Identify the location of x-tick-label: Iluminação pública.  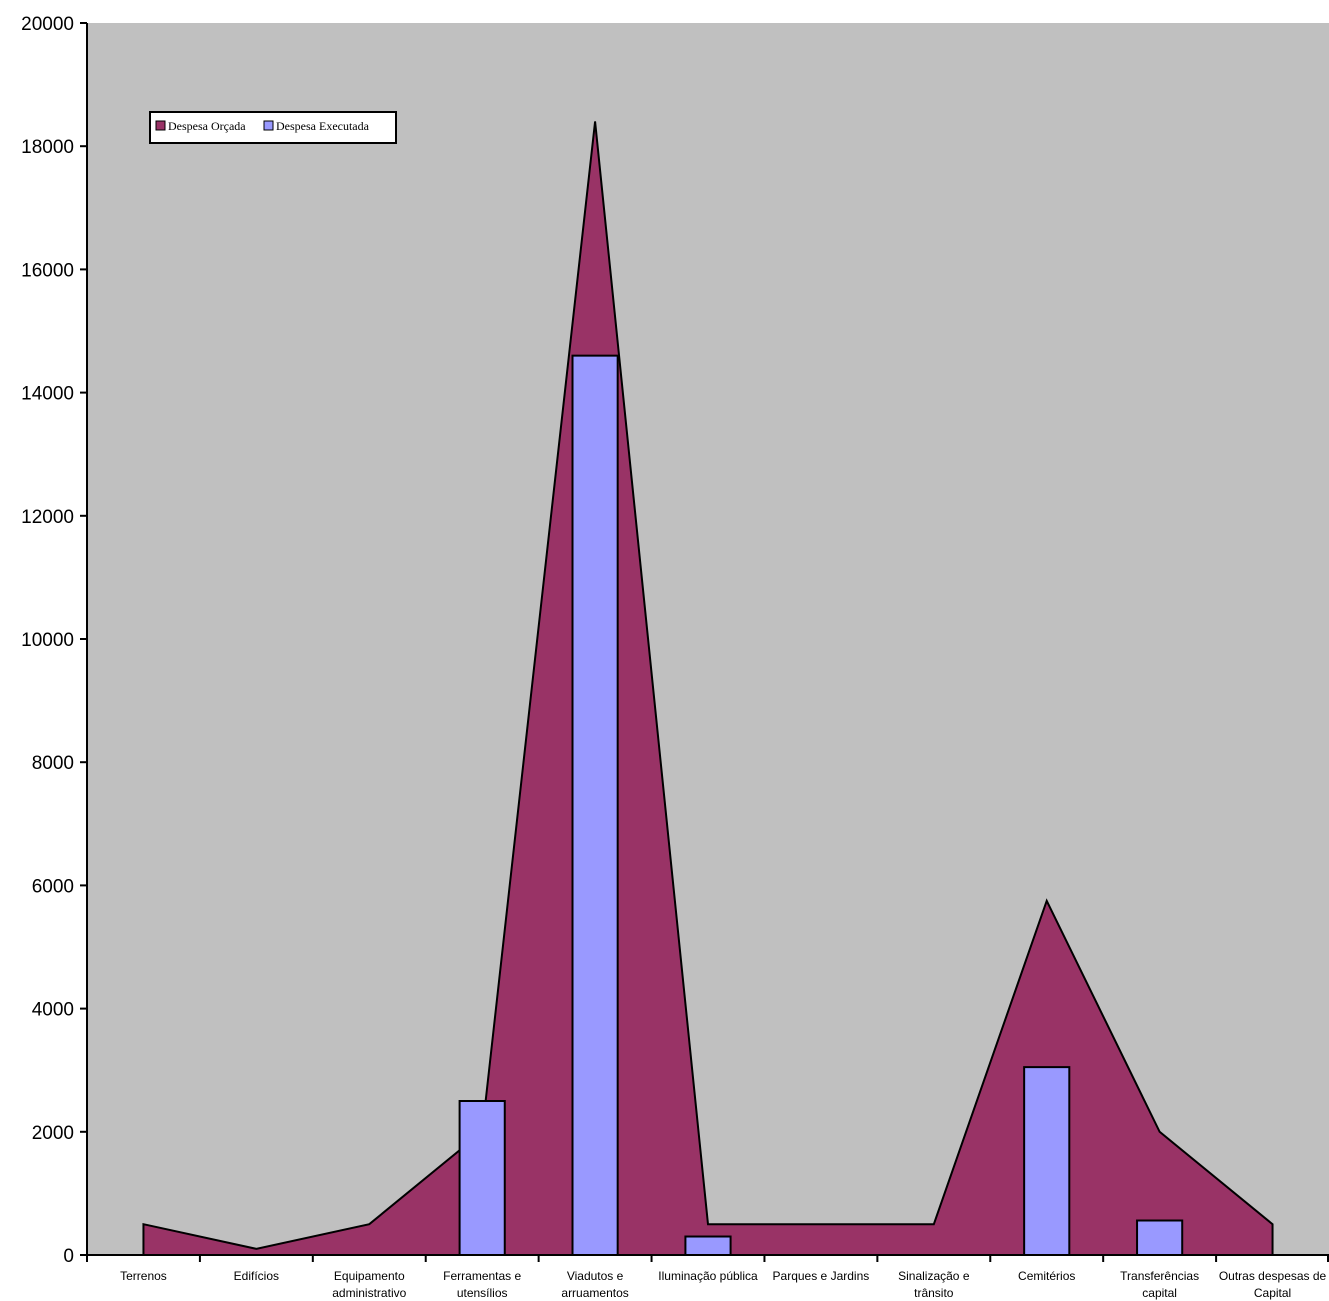
(708, 1276).